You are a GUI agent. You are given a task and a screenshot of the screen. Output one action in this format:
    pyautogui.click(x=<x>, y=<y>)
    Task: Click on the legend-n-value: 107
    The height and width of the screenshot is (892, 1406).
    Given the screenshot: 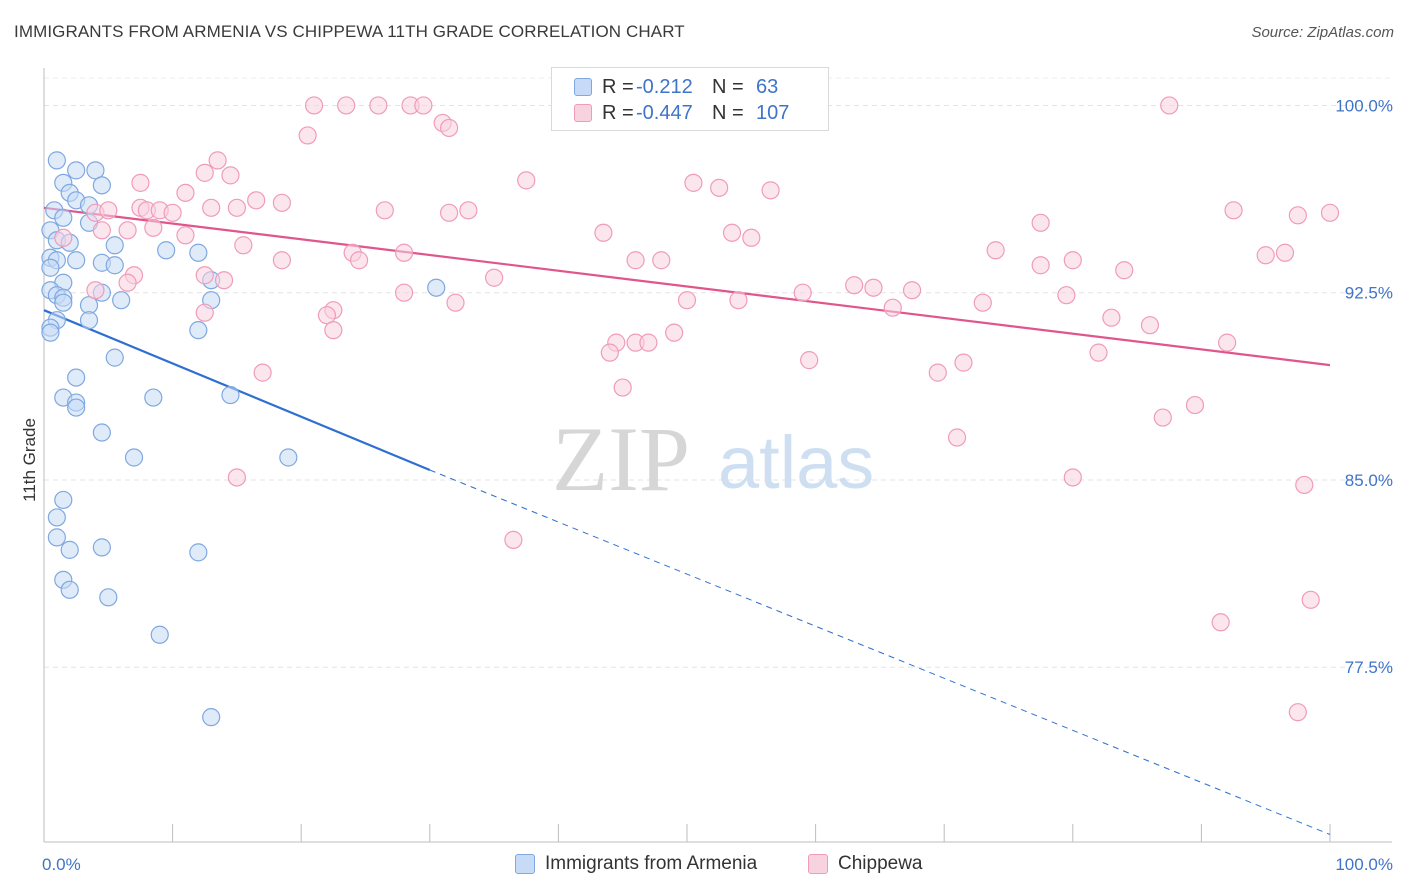 What is the action you would take?
    pyautogui.click(x=773, y=112)
    